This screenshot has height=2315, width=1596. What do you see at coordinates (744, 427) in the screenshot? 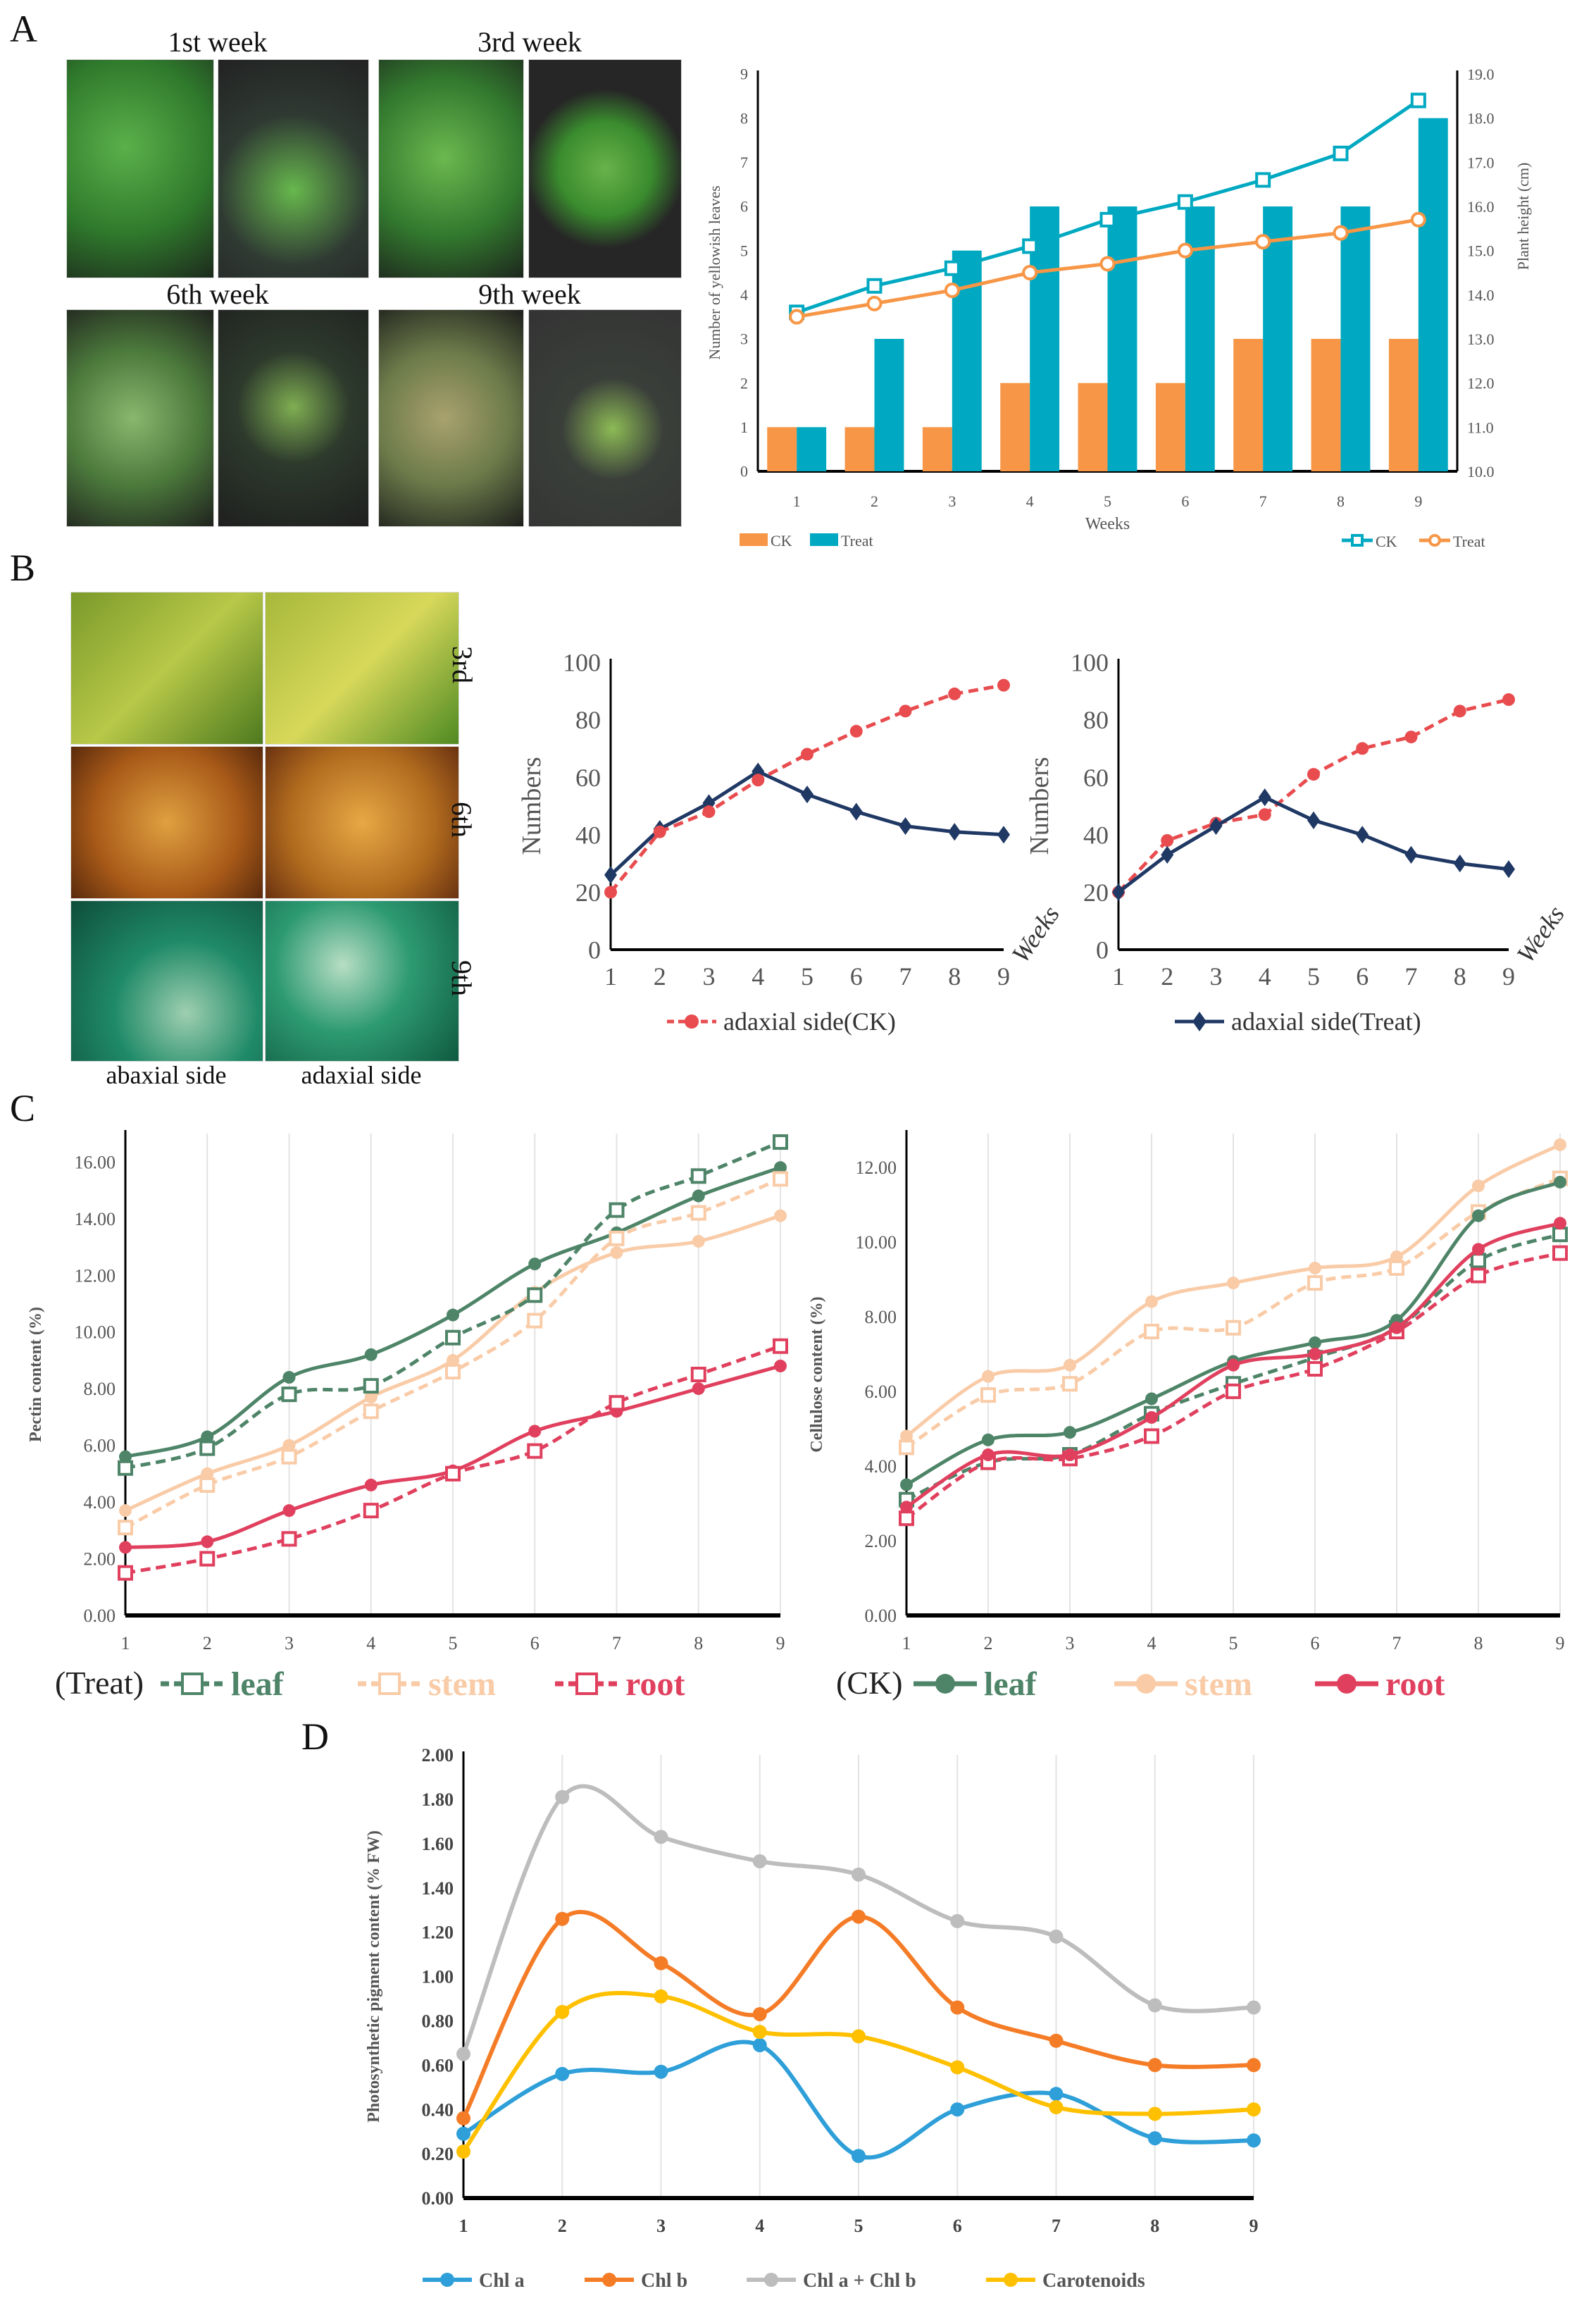
I see `y-tick-label: 1` at bounding box center [744, 427].